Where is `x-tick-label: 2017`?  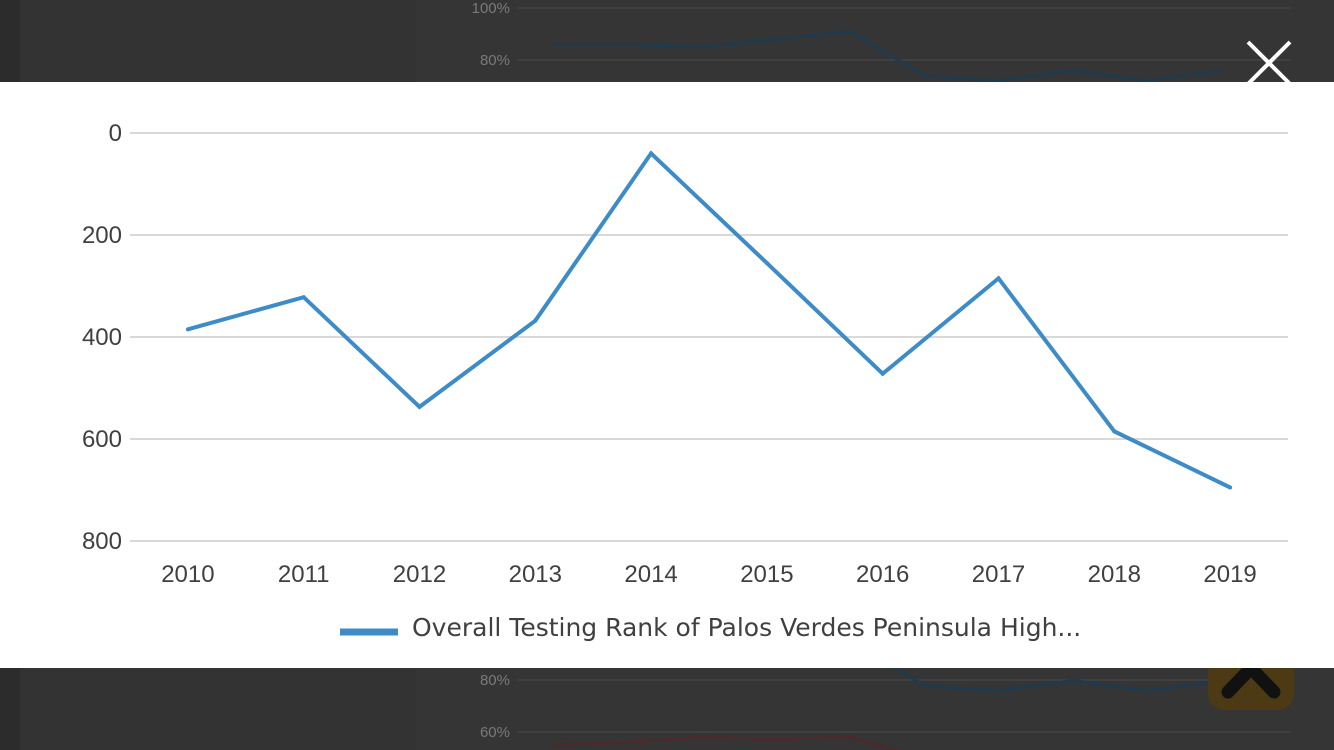 x-tick-label: 2017 is located at coordinates (998, 574).